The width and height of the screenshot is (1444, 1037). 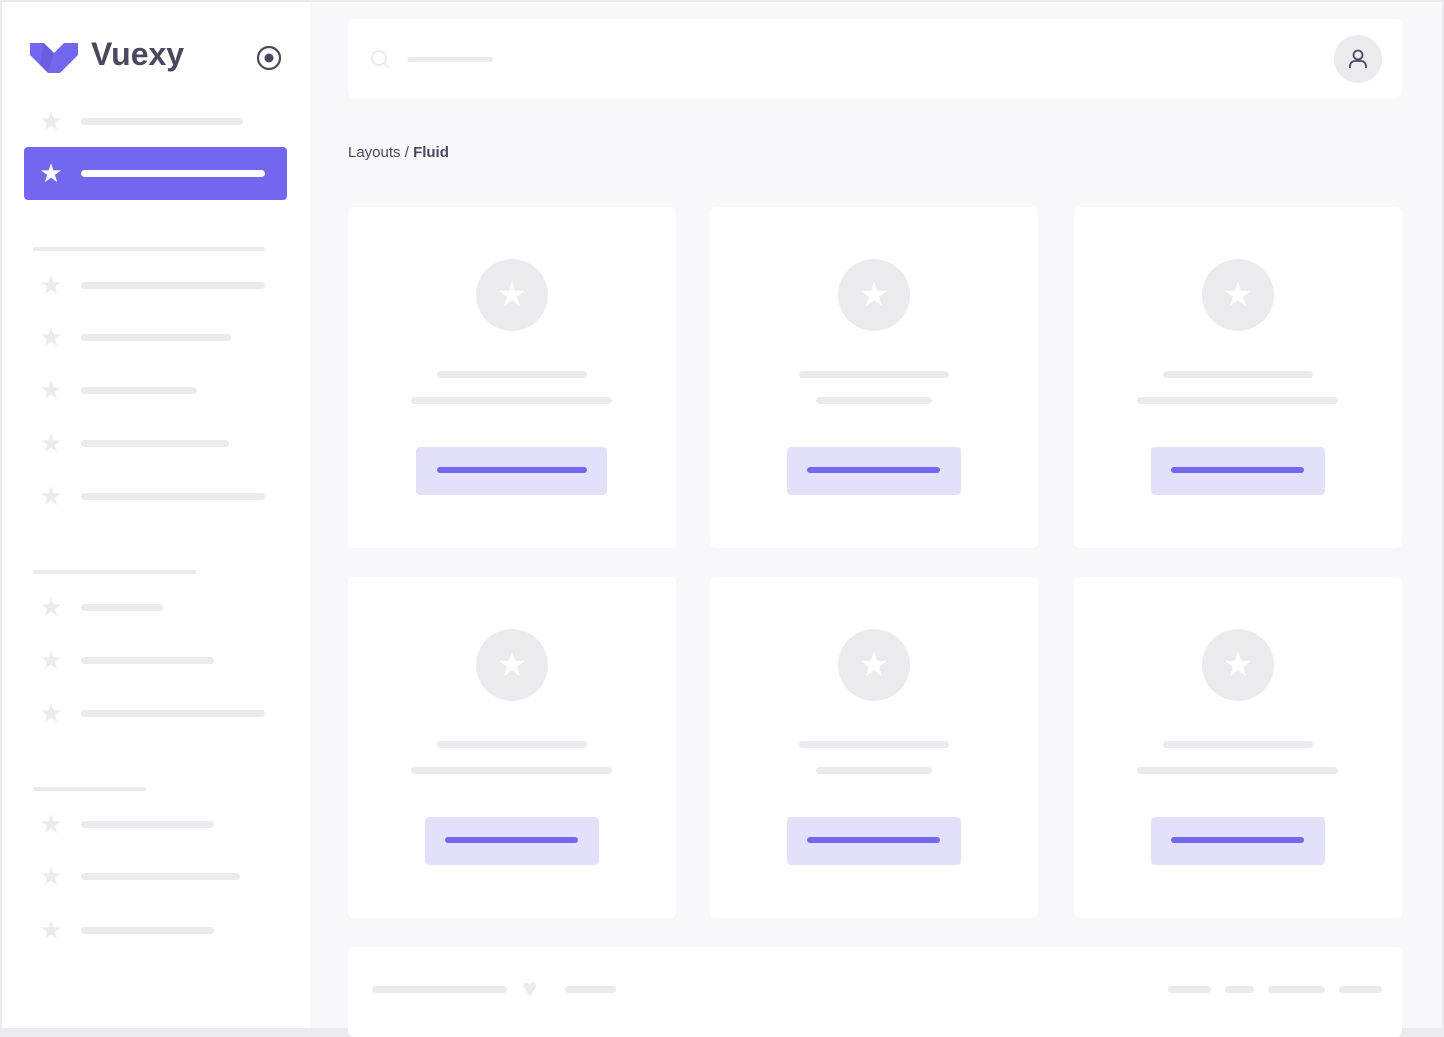 I want to click on breadcrumb: Layouts / Fluid, so click(x=398, y=152).